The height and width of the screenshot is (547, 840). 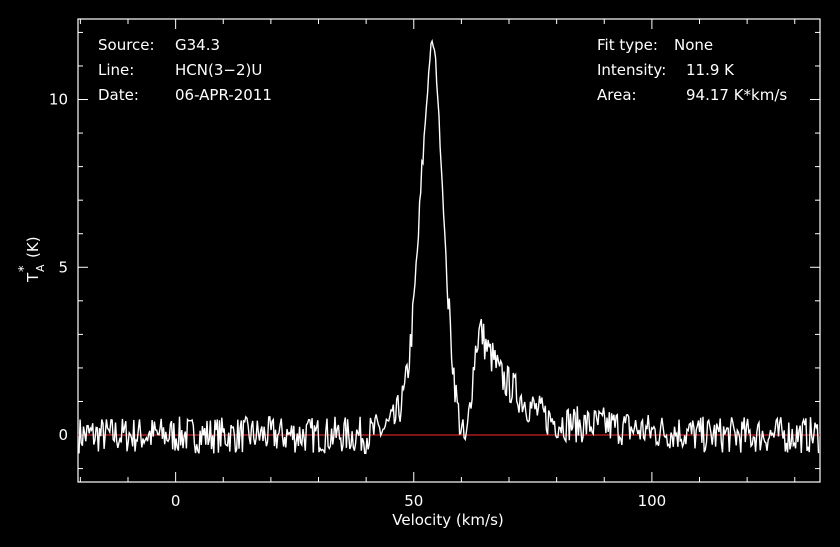 What do you see at coordinates (631, 70) in the screenshot?
I see `intensity-label: Intensity:` at bounding box center [631, 70].